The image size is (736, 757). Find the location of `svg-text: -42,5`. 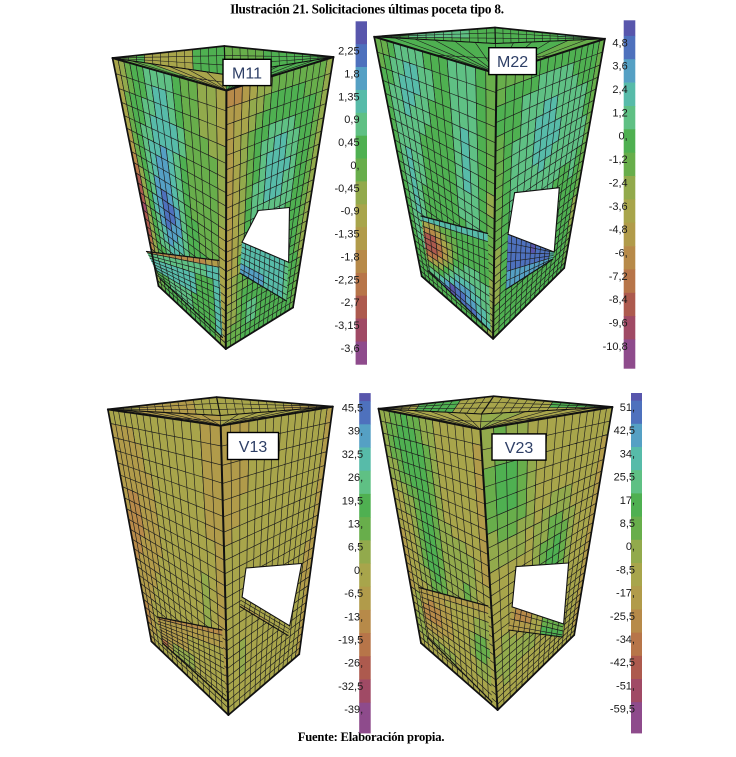

svg-text: -42,5 is located at coordinates (622, 663).